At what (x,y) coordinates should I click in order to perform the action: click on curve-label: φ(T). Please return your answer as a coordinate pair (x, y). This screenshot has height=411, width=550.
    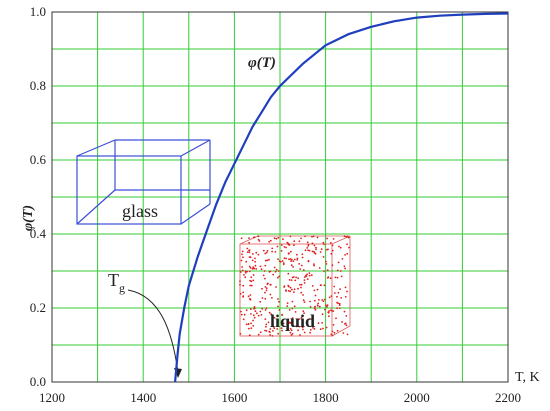
    Looking at the image, I should click on (262, 63).